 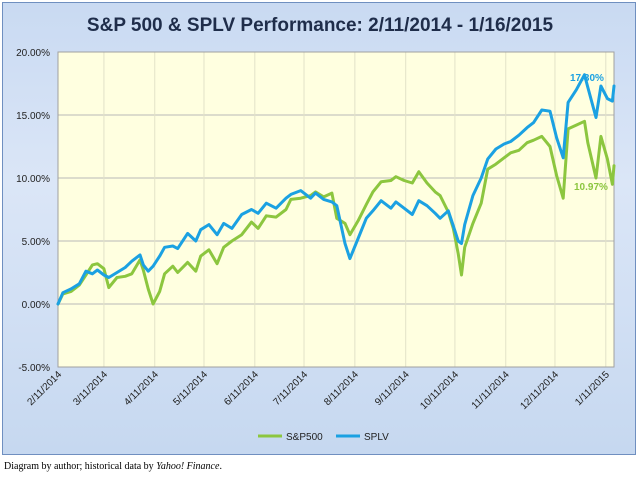 I want to click on x-tick-label: 3/11/2014, so click(x=90, y=388).